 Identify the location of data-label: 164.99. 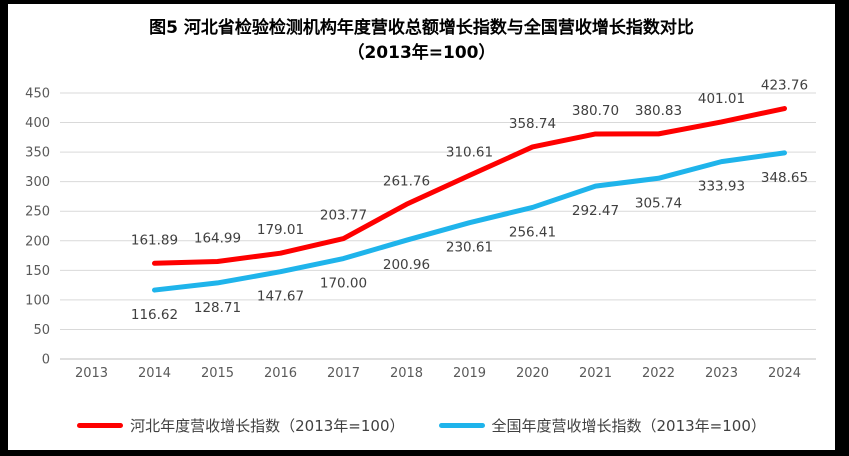
(217, 238).